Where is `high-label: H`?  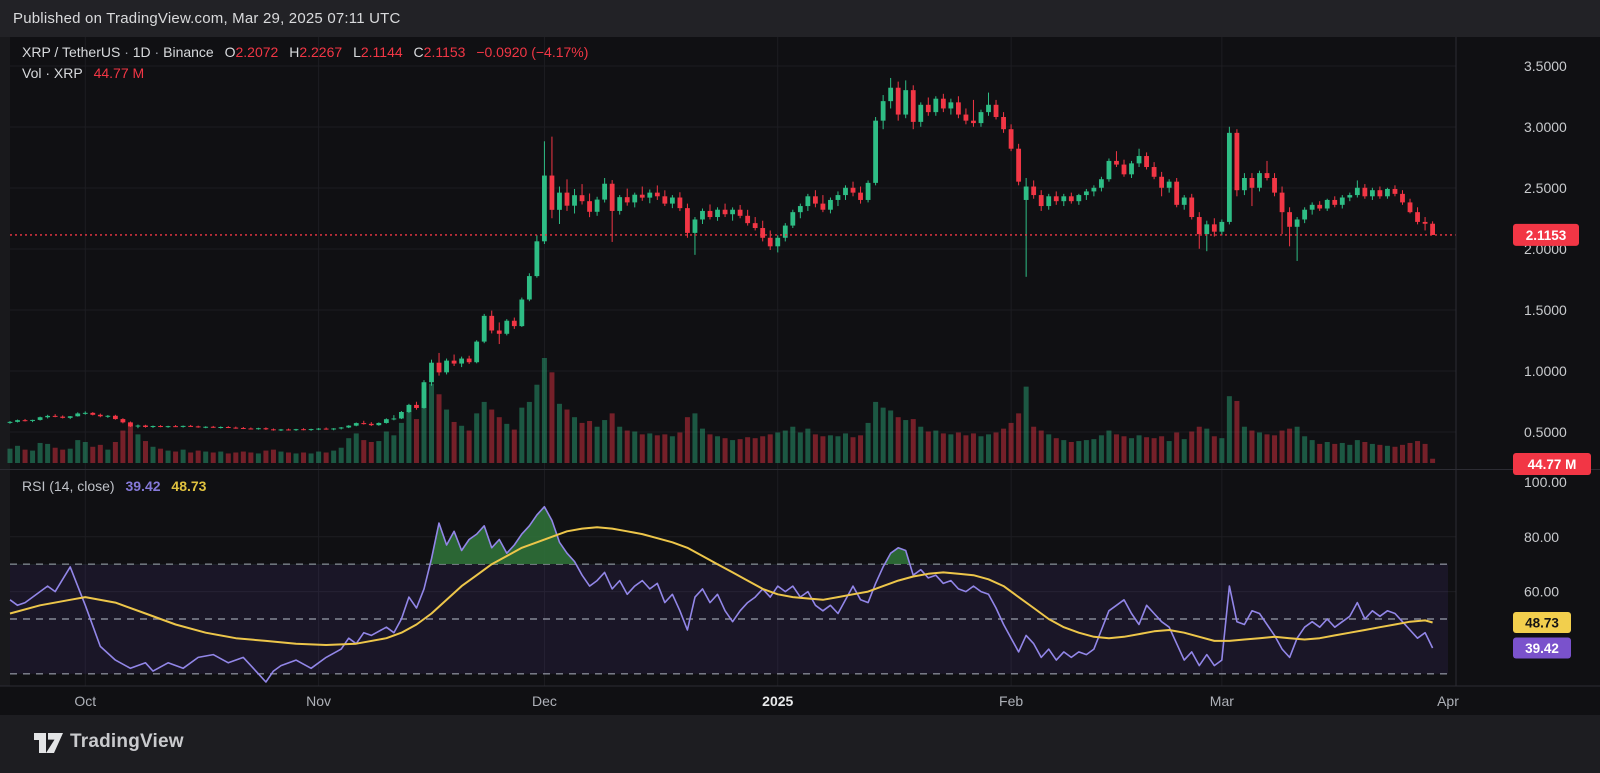
high-label: H is located at coordinates (294, 52).